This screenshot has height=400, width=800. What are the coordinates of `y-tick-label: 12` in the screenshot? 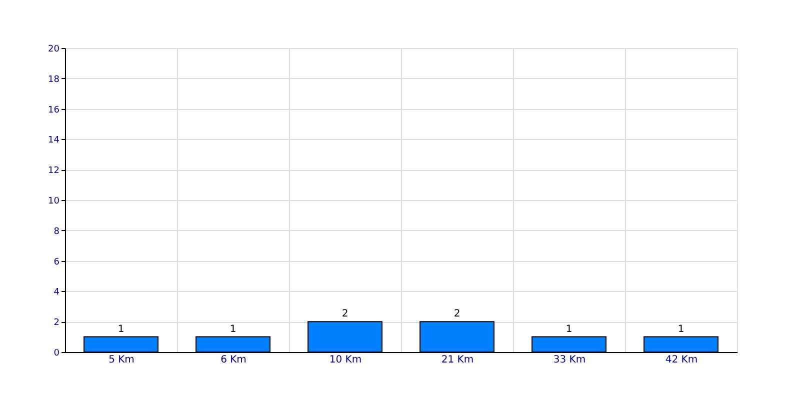 It's located at (54, 171).